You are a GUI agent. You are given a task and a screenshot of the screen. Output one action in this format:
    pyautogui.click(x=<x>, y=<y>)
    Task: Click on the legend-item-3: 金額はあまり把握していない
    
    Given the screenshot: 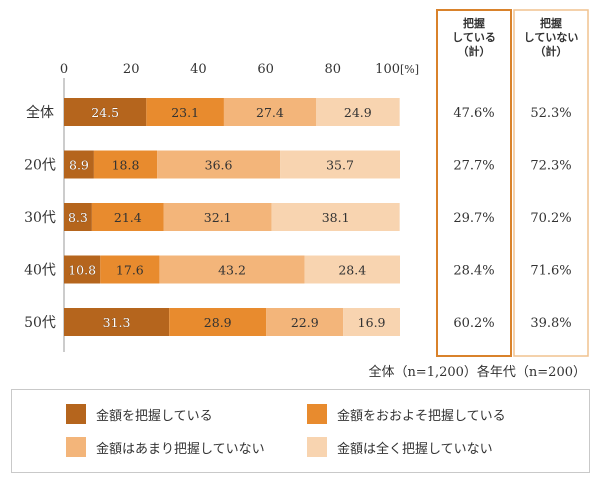 What is the action you would take?
    pyautogui.click(x=165, y=447)
    